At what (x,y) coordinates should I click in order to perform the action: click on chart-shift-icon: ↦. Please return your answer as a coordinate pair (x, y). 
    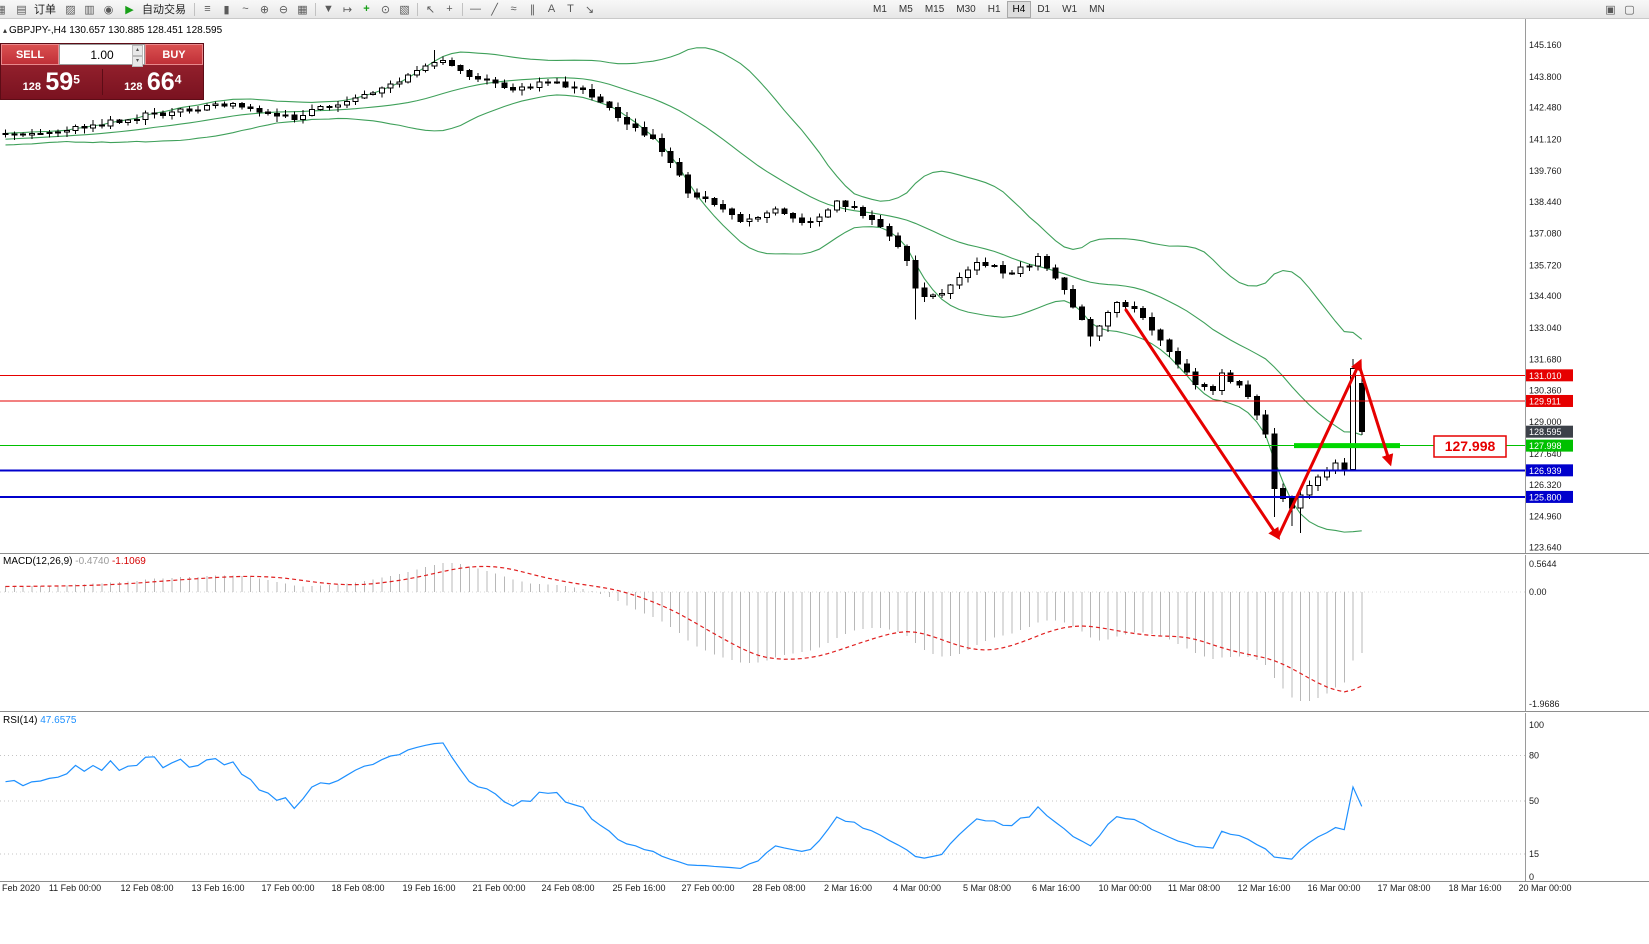
    Looking at the image, I should click on (347, 9).